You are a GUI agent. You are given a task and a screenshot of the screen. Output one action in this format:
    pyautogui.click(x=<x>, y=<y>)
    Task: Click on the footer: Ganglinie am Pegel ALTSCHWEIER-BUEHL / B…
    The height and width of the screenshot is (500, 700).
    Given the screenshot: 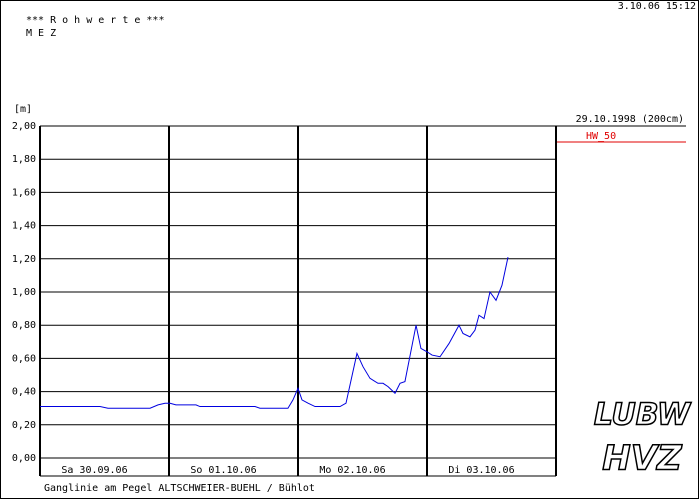 What is the action you would take?
    pyautogui.click(x=179, y=488)
    